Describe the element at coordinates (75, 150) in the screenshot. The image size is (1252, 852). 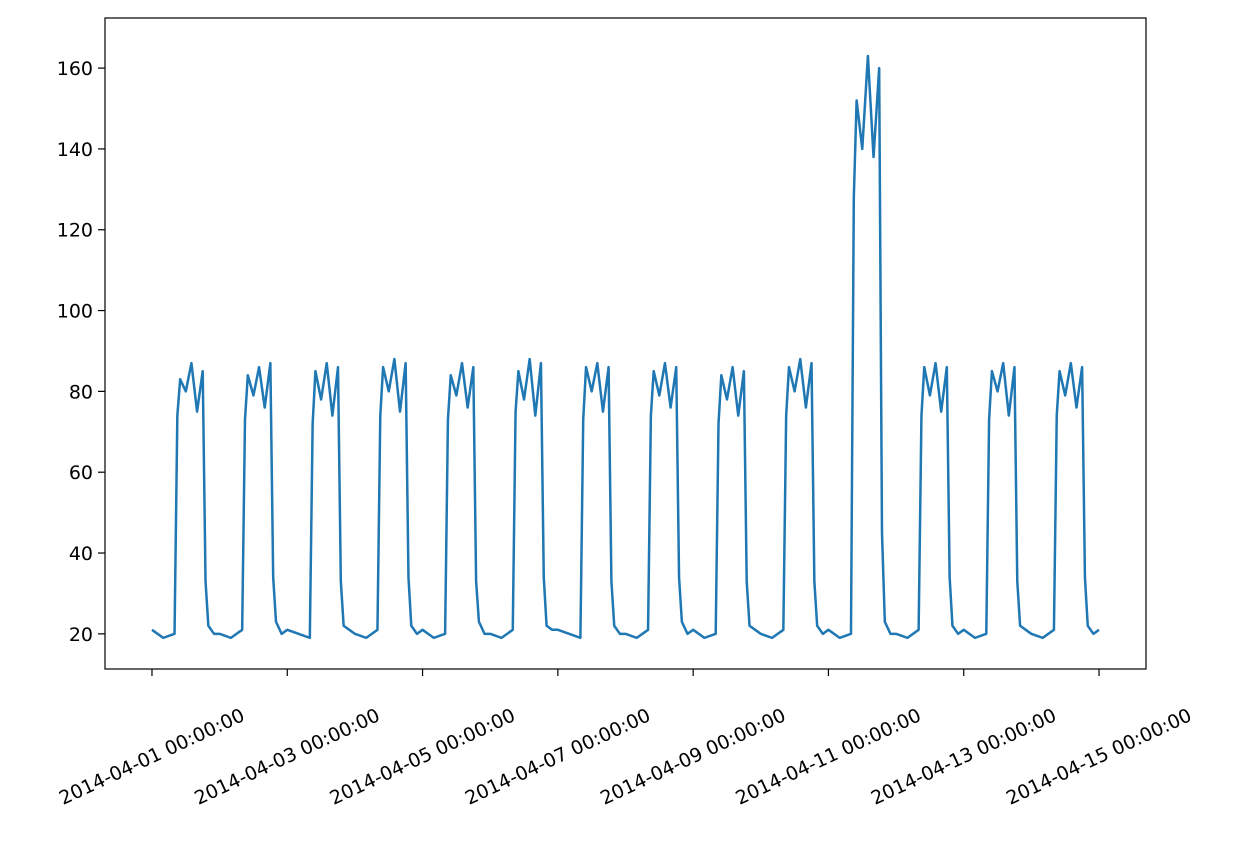
I see `y-tick-label: 140` at that location.